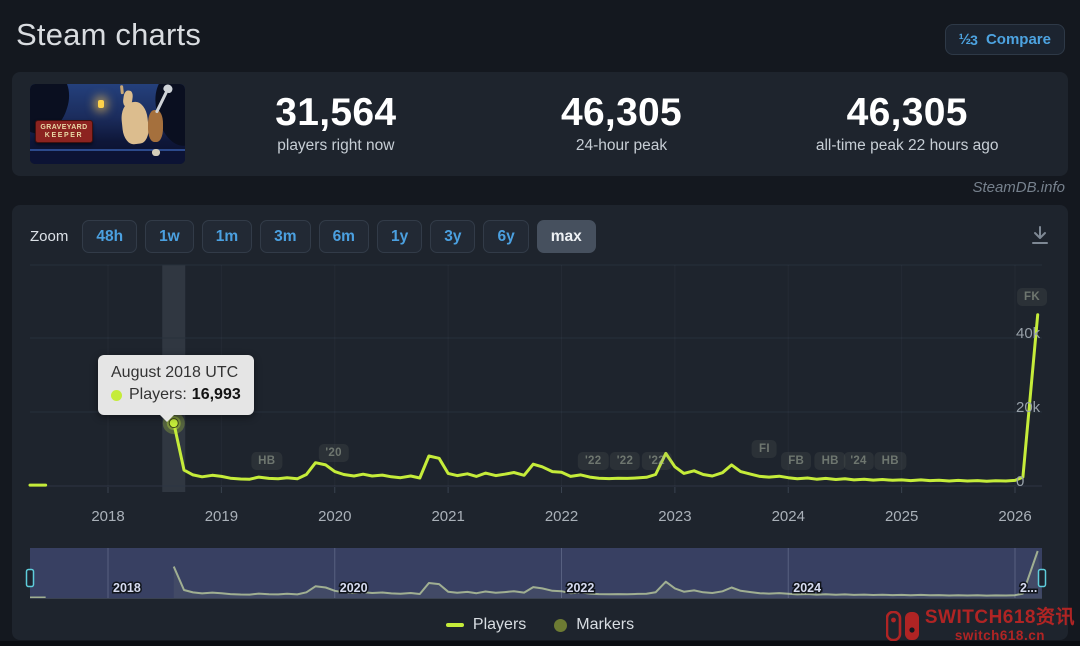 Image resolution: width=1080 pixels, height=646 pixels. What do you see at coordinates (116, 396) in the screenshot?
I see `series-dot-icon` at bounding box center [116, 396].